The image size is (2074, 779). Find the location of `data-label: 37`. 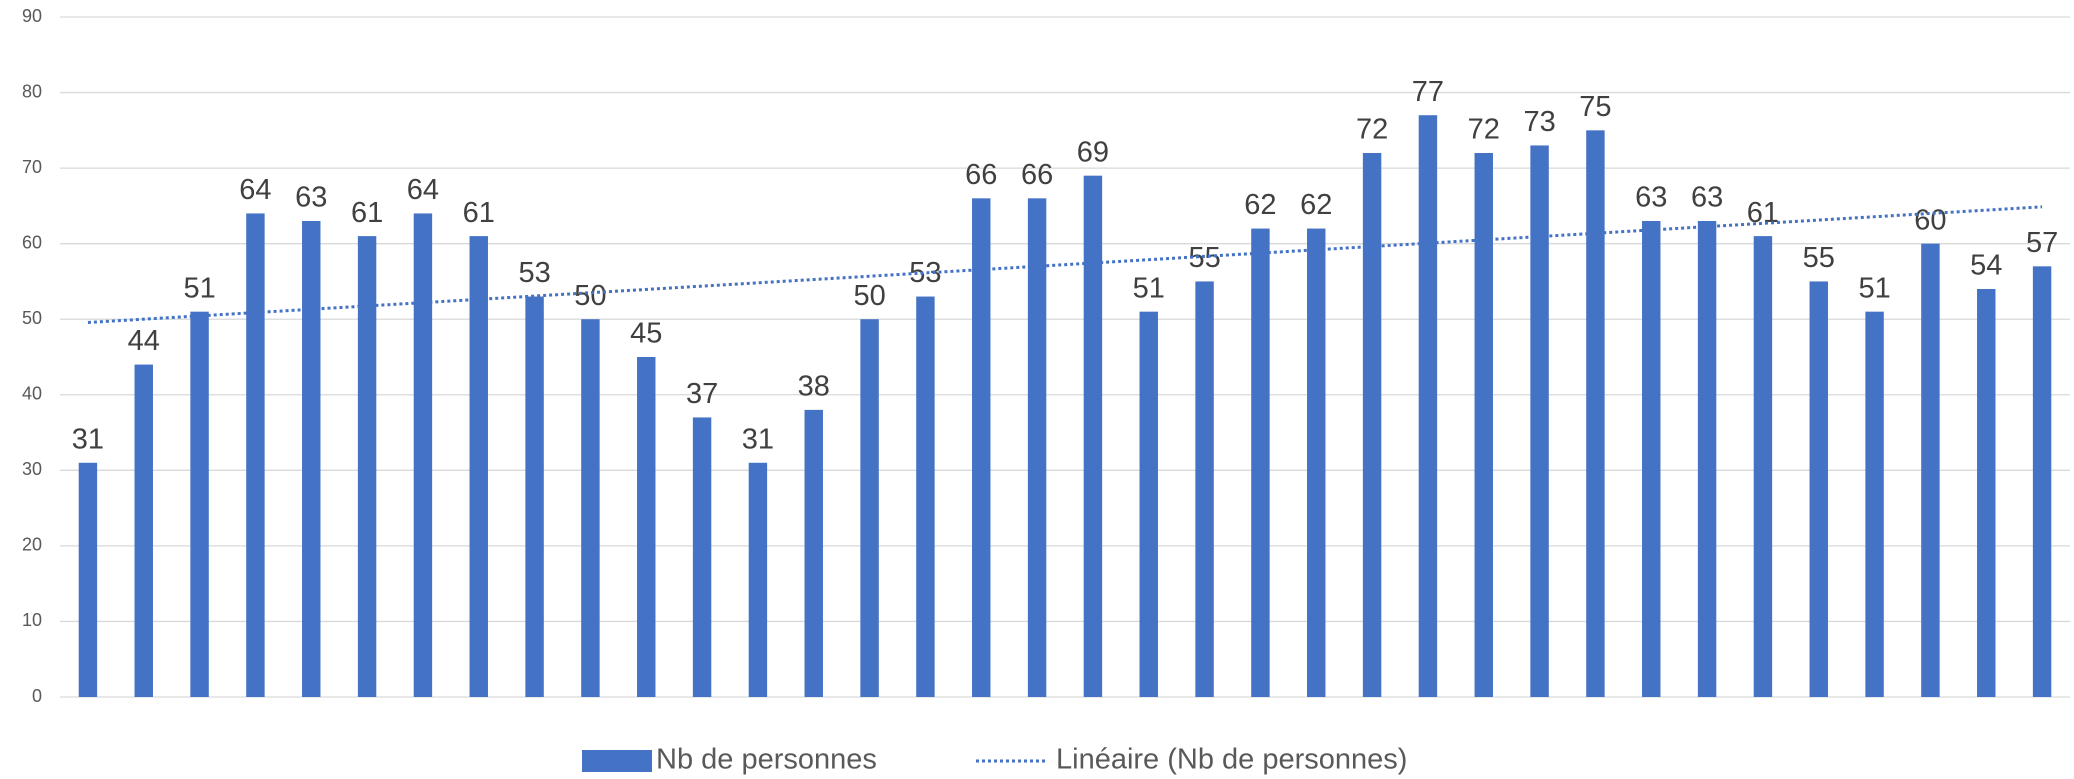

data-label: 37 is located at coordinates (702, 394).